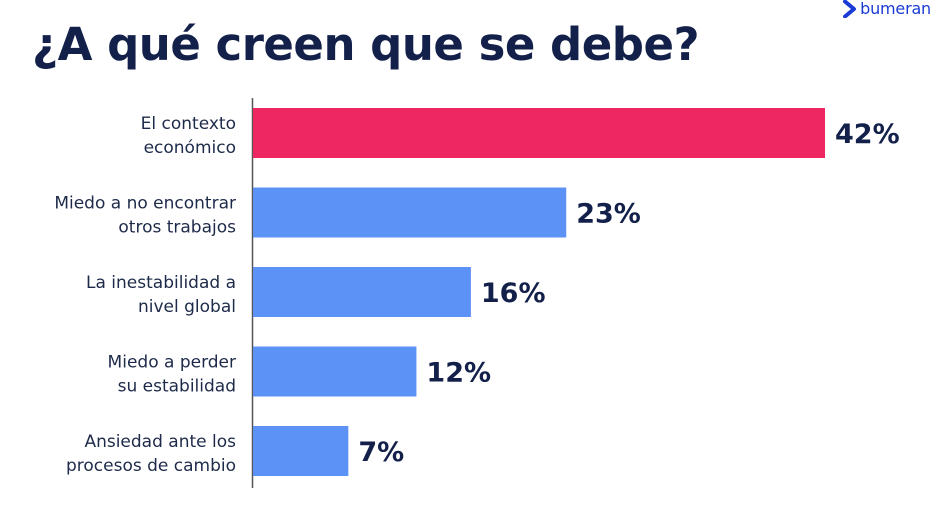 Image resolution: width=947 pixels, height=505 pixels. I want to click on category-label-line: nivel global, so click(187, 307).